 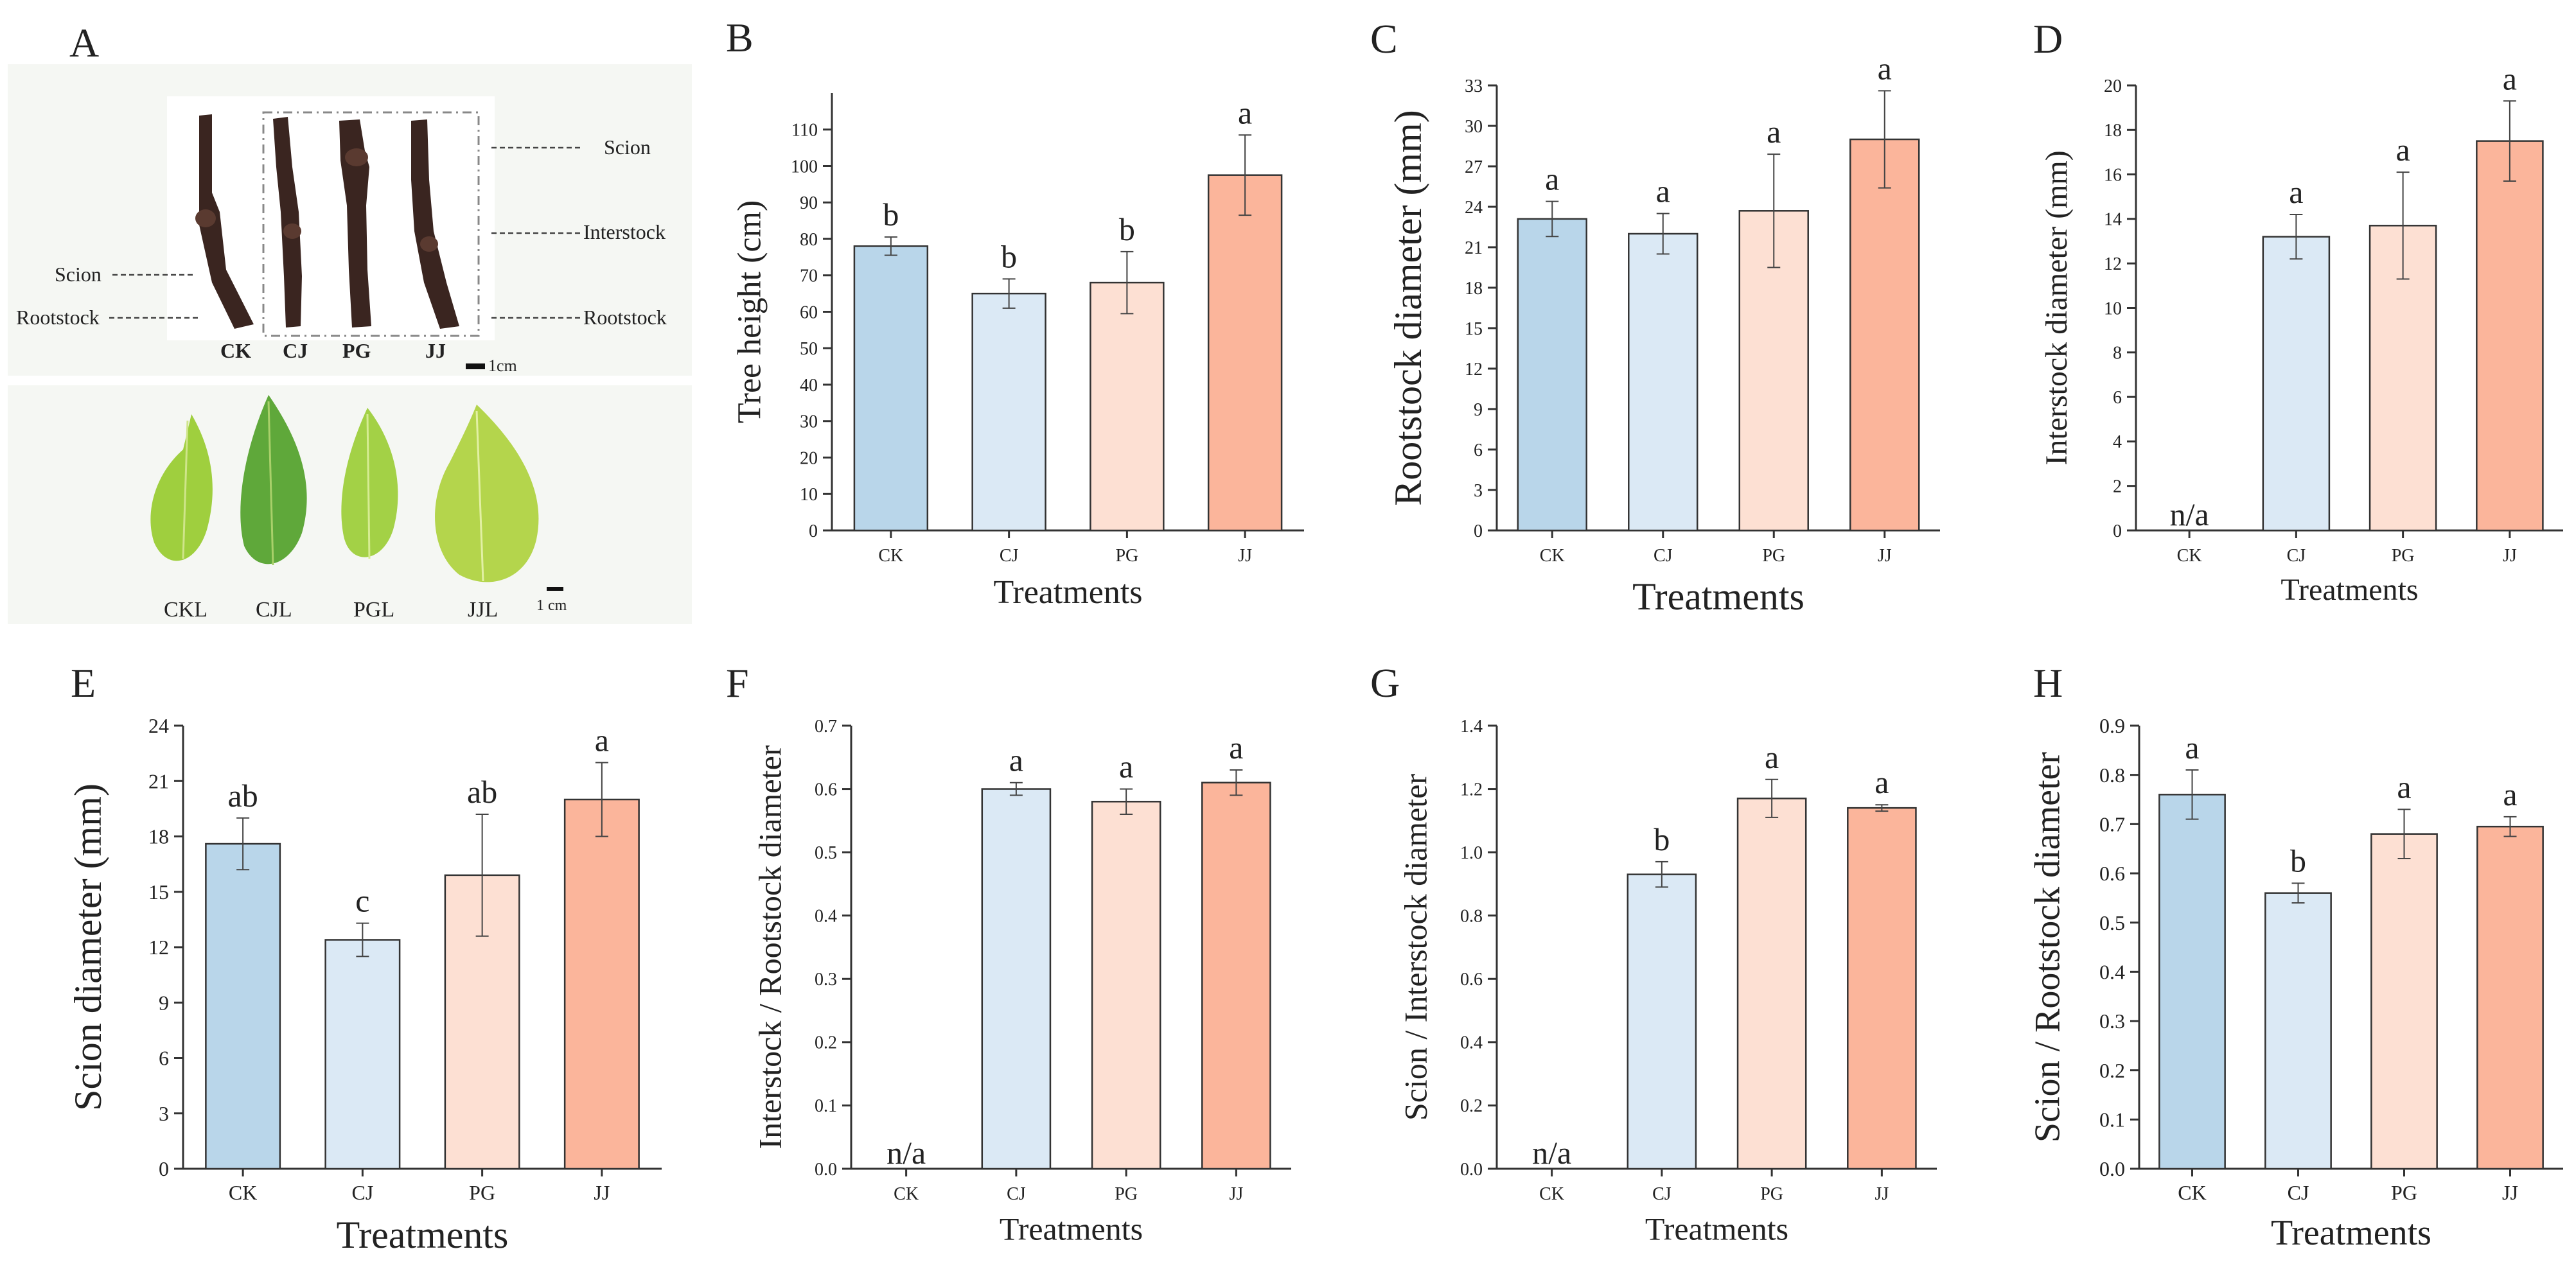 What do you see at coordinates (1884, 335) in the screenshot?
I see `bar-c-jj` at bounding box center [1884, 335].